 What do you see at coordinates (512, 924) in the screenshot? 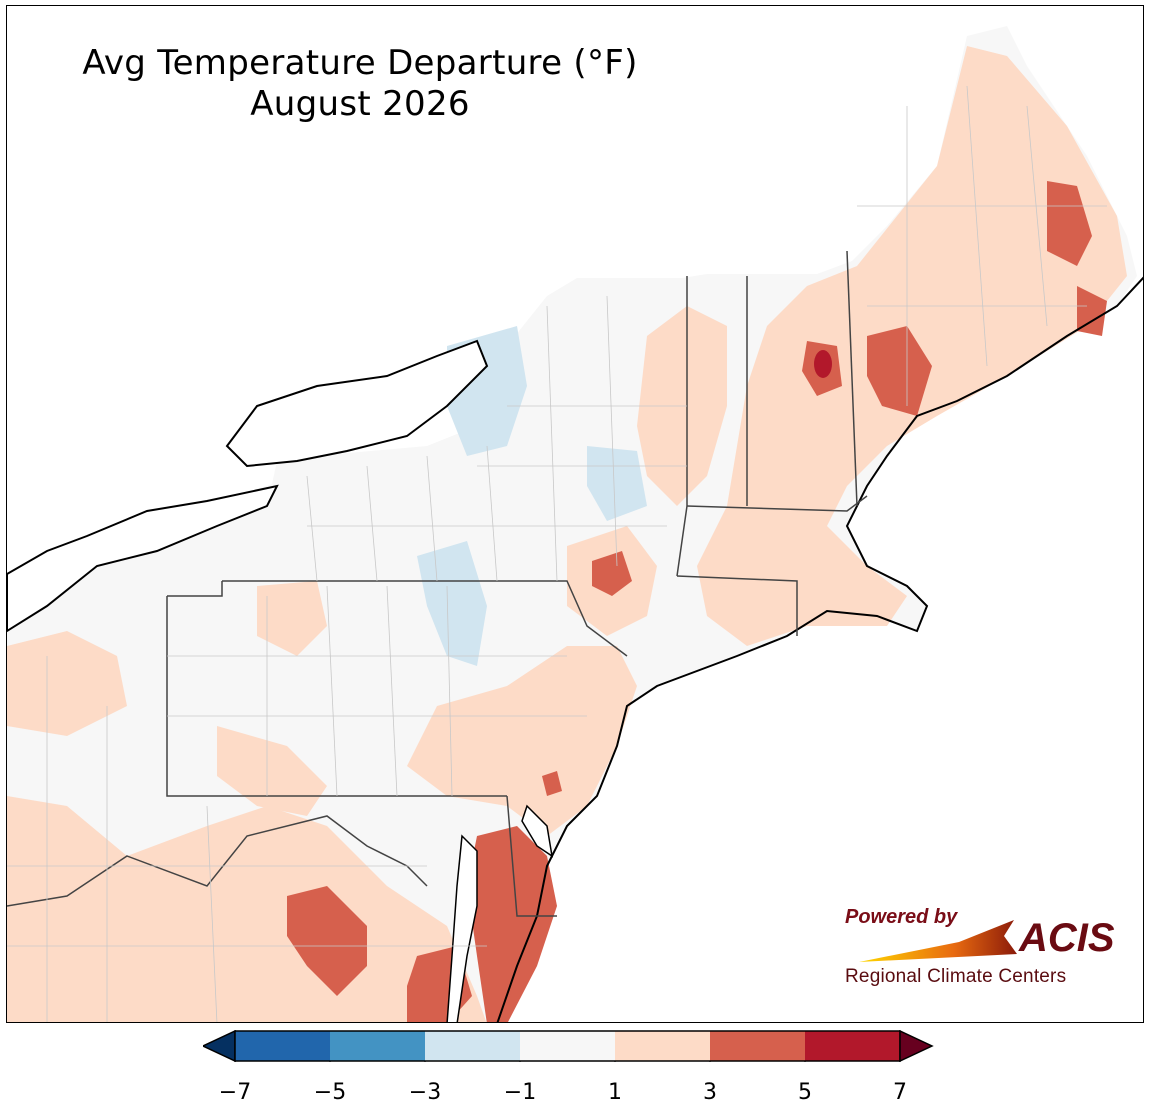
I see `hot-region-delmarva` at bounding box center [512, 924].